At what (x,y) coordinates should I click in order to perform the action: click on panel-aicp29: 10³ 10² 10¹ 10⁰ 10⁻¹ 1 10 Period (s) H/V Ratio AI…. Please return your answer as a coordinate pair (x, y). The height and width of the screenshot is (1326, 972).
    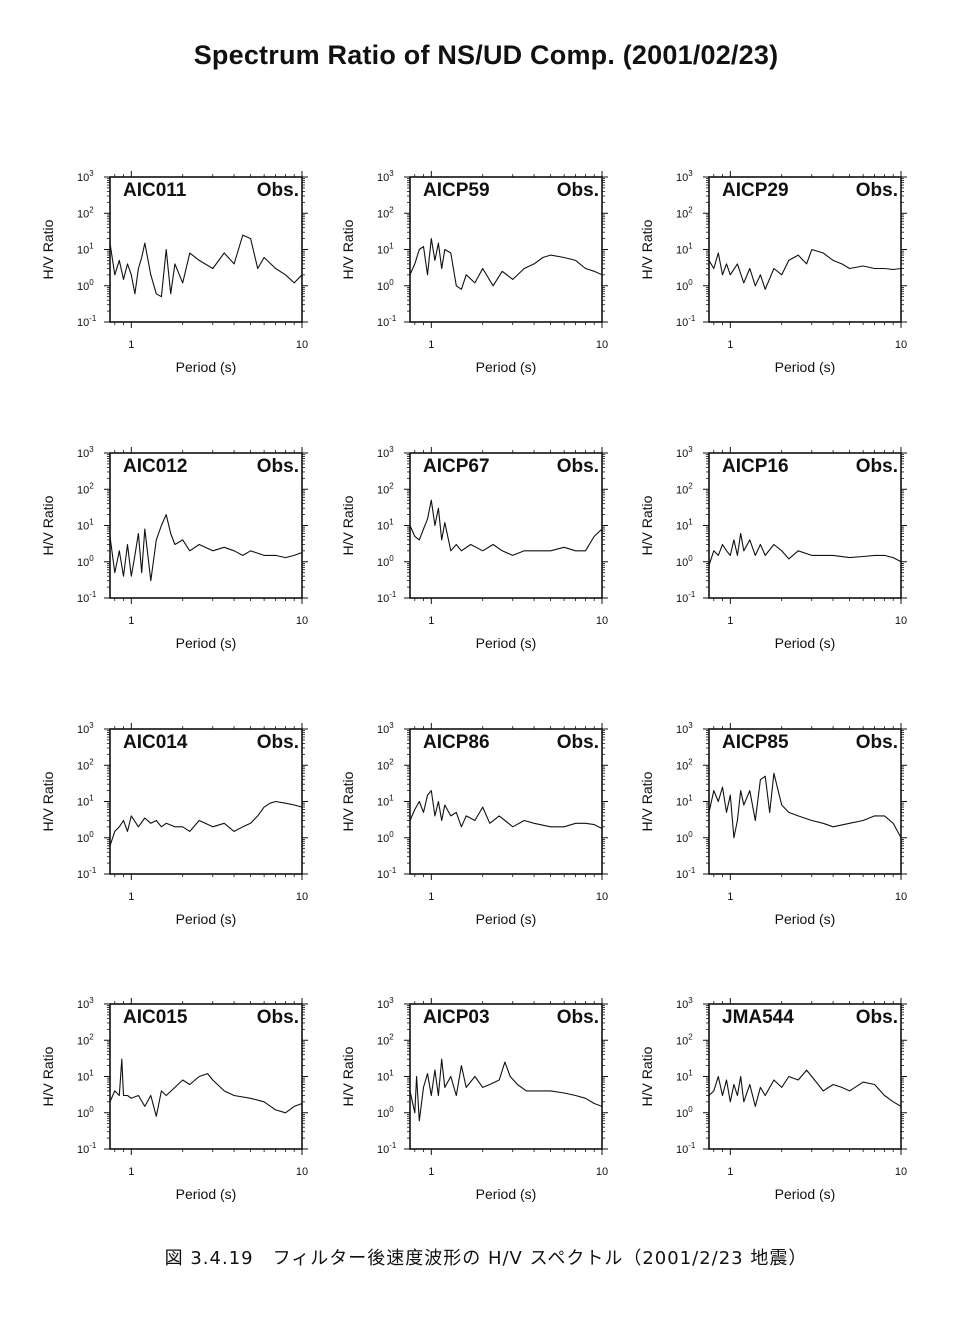
    Looking at the image, I should click on (773, 272).